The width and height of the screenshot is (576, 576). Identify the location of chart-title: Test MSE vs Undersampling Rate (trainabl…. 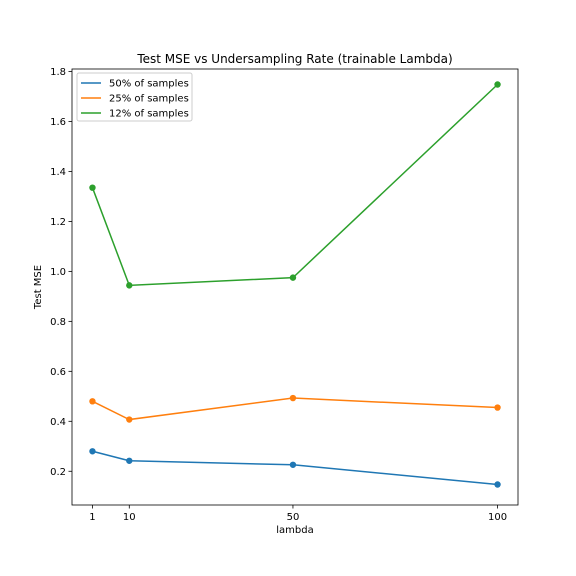
(294, 59).